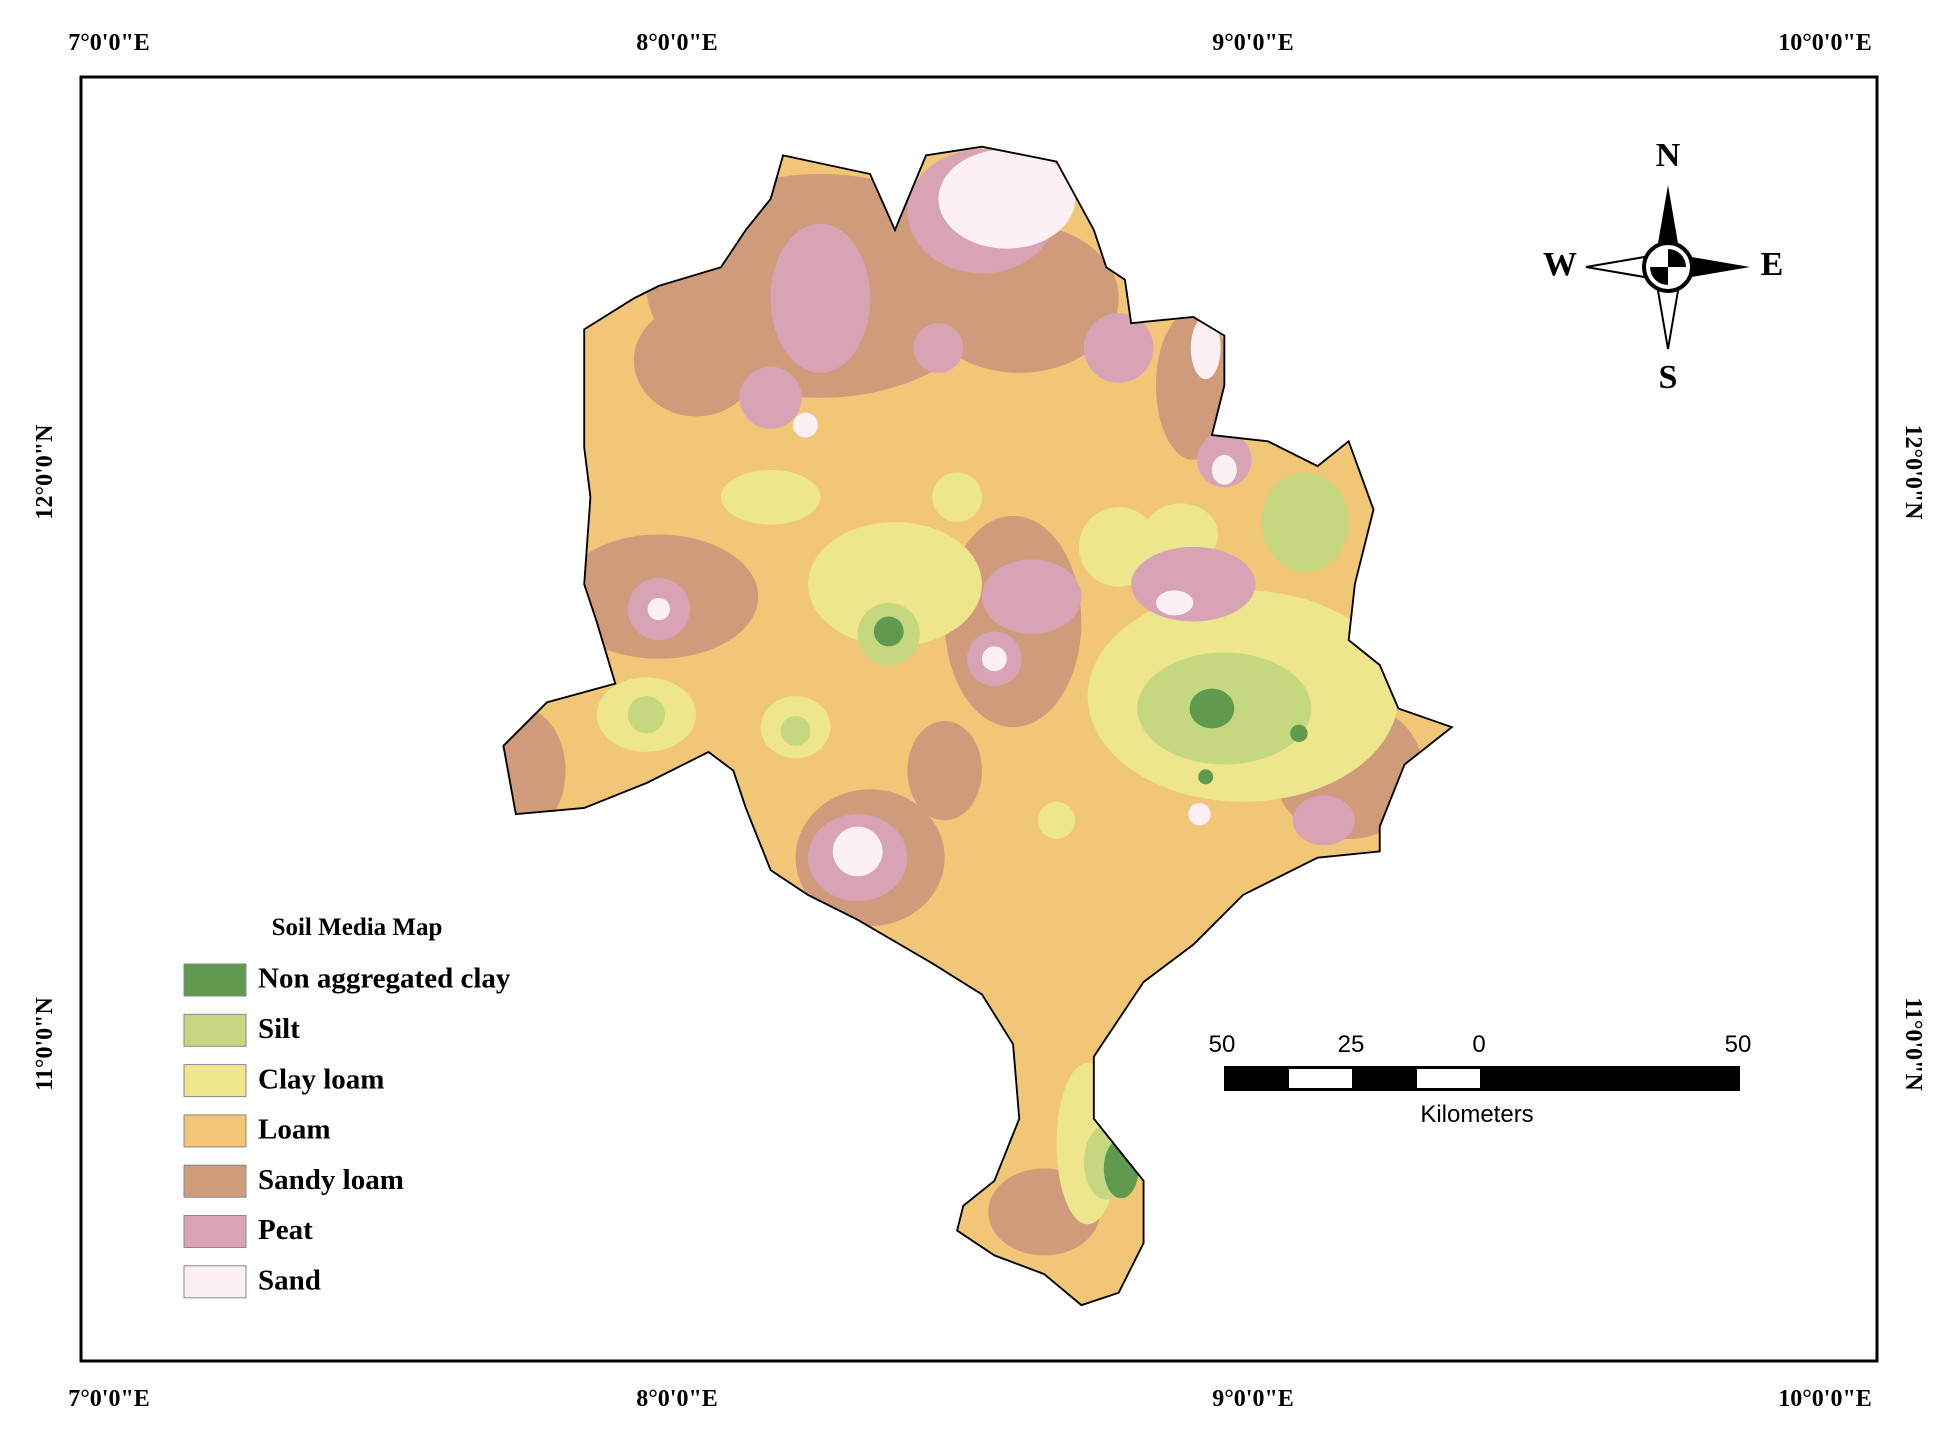  What do you see at coordinates (1351, 1044) in the screenshot?
I see `scale-label: 25` at bounding box center [1351, 1044].